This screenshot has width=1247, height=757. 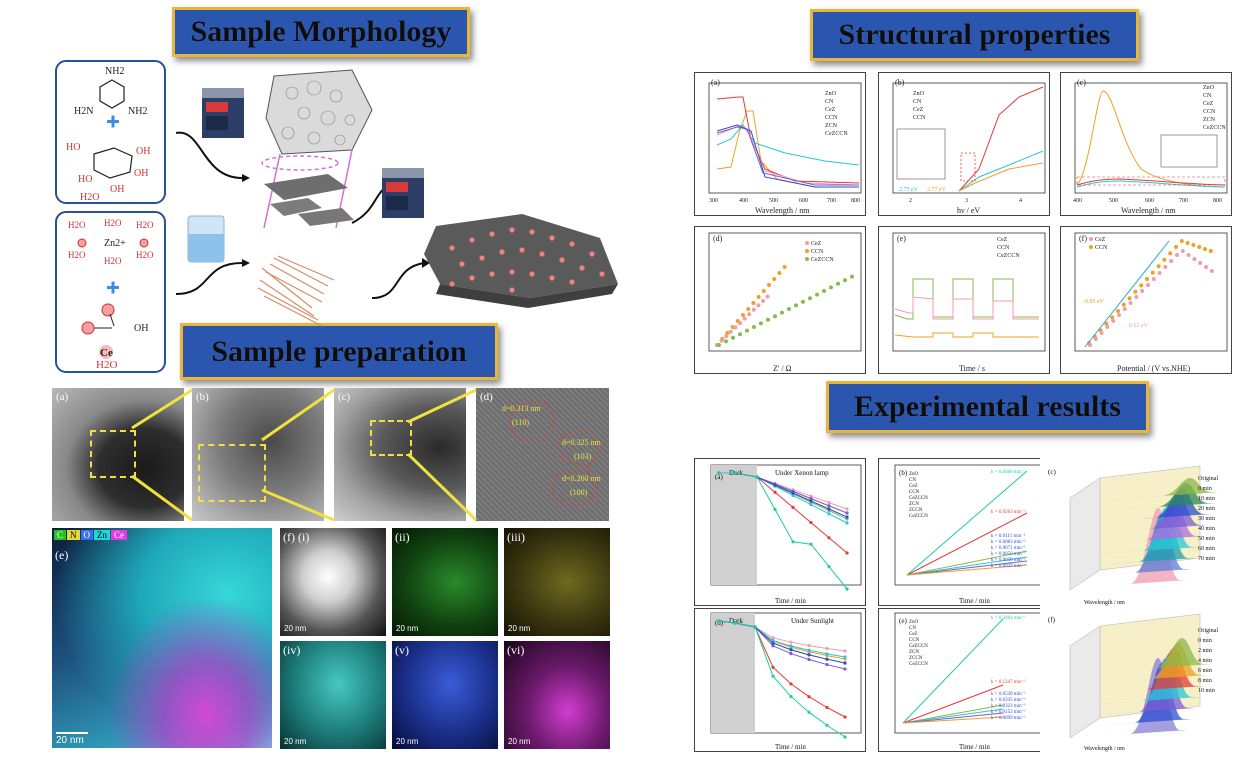 I want to click on plot-struct-d-eis: (d) Z' / Ω CeZ CCN CeZCCN, so click(x=780, y=300).